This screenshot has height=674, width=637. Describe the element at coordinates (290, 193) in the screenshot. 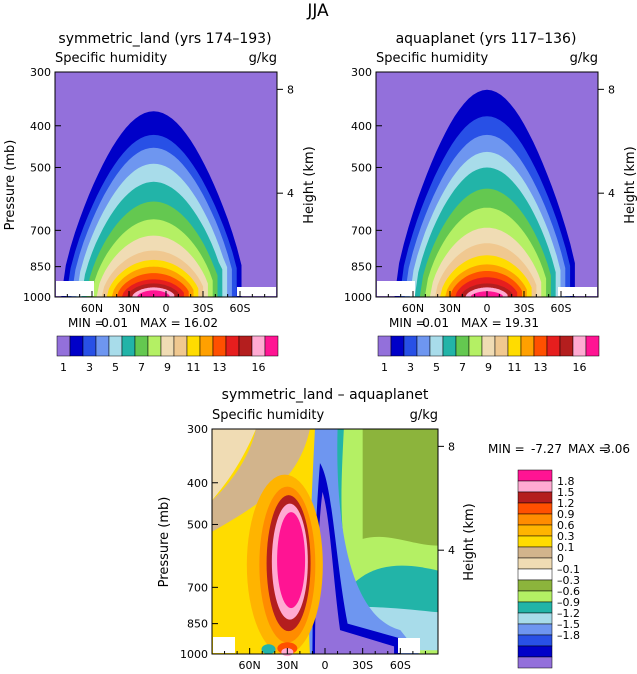

I see `y-right-tick-label: 4` at that location.